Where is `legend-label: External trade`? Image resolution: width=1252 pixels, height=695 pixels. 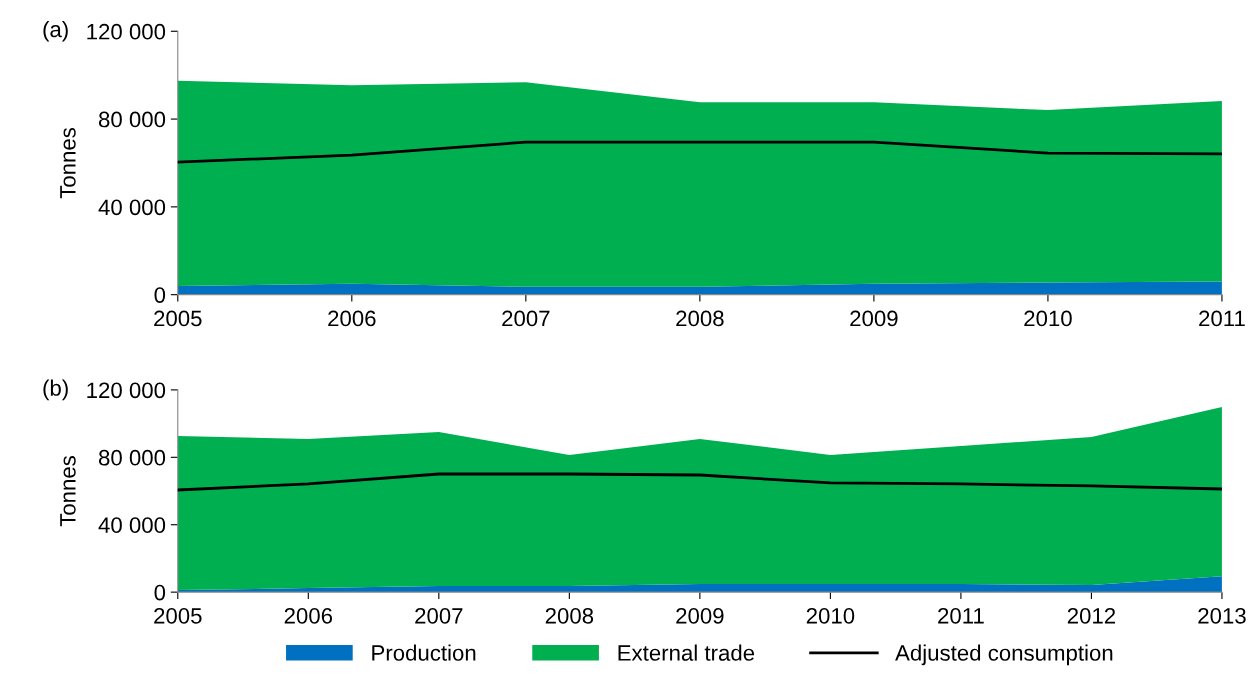 legend-label: External trade is located at coordinates (686, 652).